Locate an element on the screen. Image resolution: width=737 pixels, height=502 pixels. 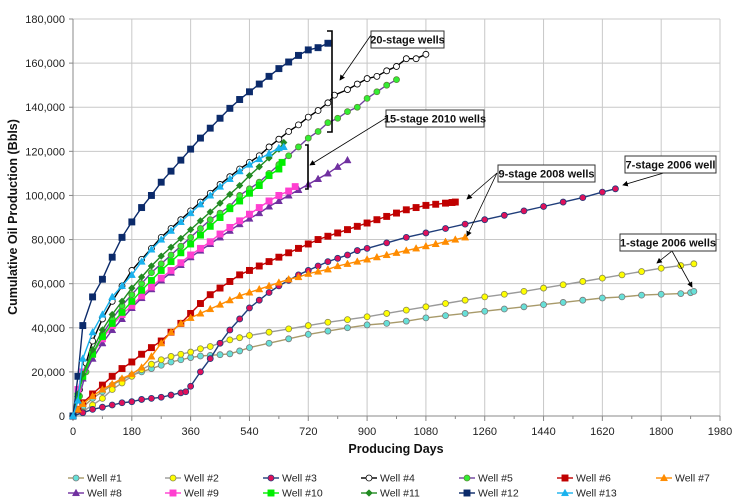
legend-label: Well #3 is located at coordinates (299, 479).